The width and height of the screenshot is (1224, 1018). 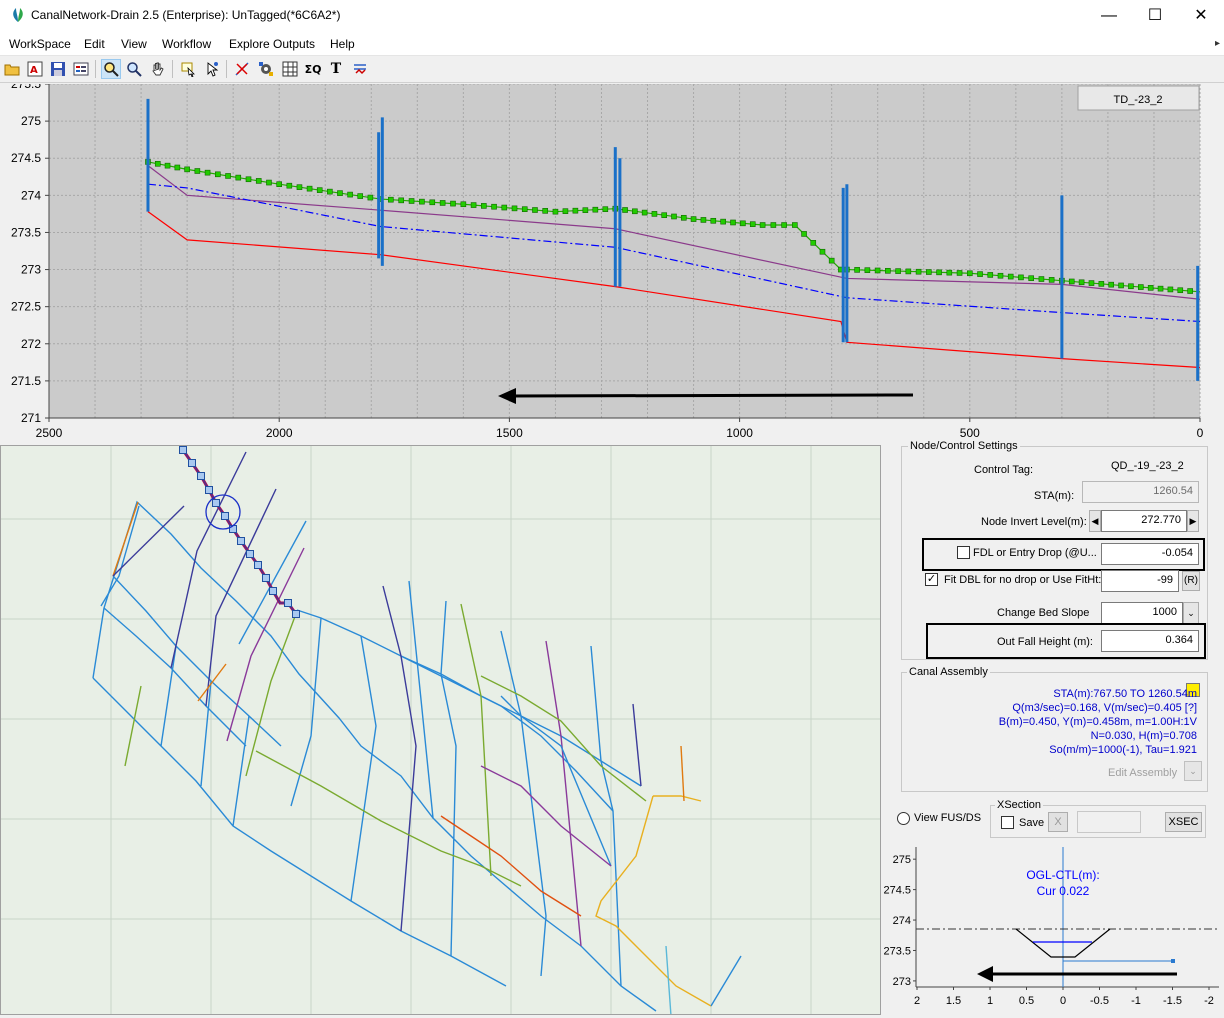 What do you see at coordinates (1007, 822) in the screenshot?
I see `xsection-save-checkbox` at bounding box center [1007, 822].